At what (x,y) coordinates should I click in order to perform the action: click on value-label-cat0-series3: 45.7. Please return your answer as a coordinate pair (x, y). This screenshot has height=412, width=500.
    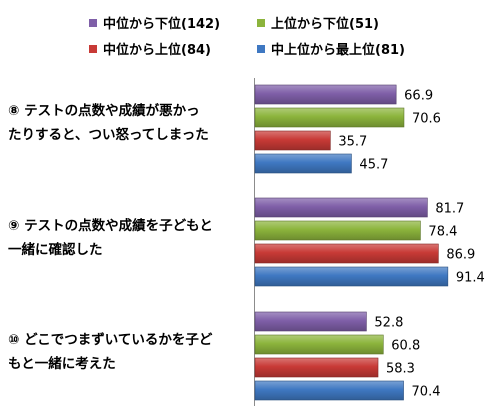
    Looking at the image, I should click on (373, 165).